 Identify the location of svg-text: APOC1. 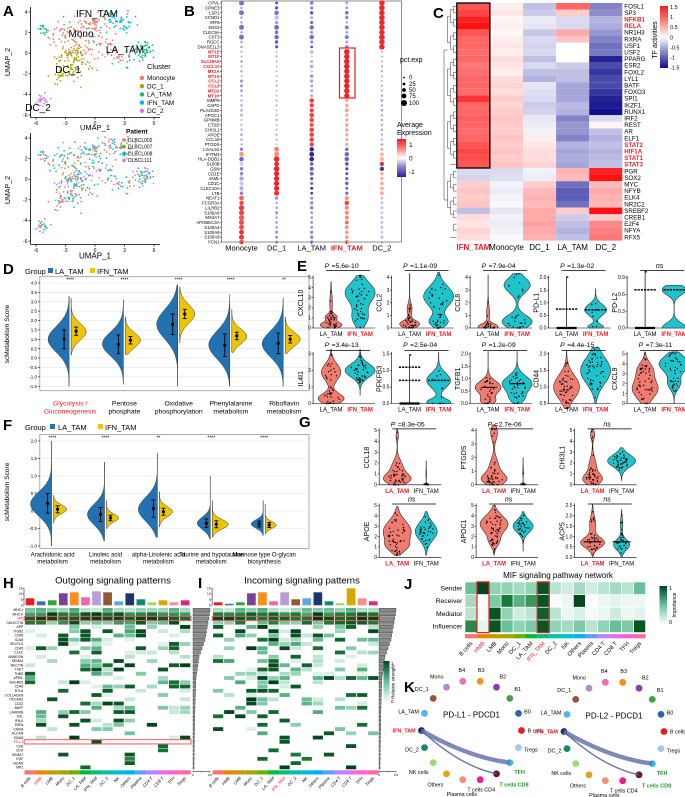
(212, 115).